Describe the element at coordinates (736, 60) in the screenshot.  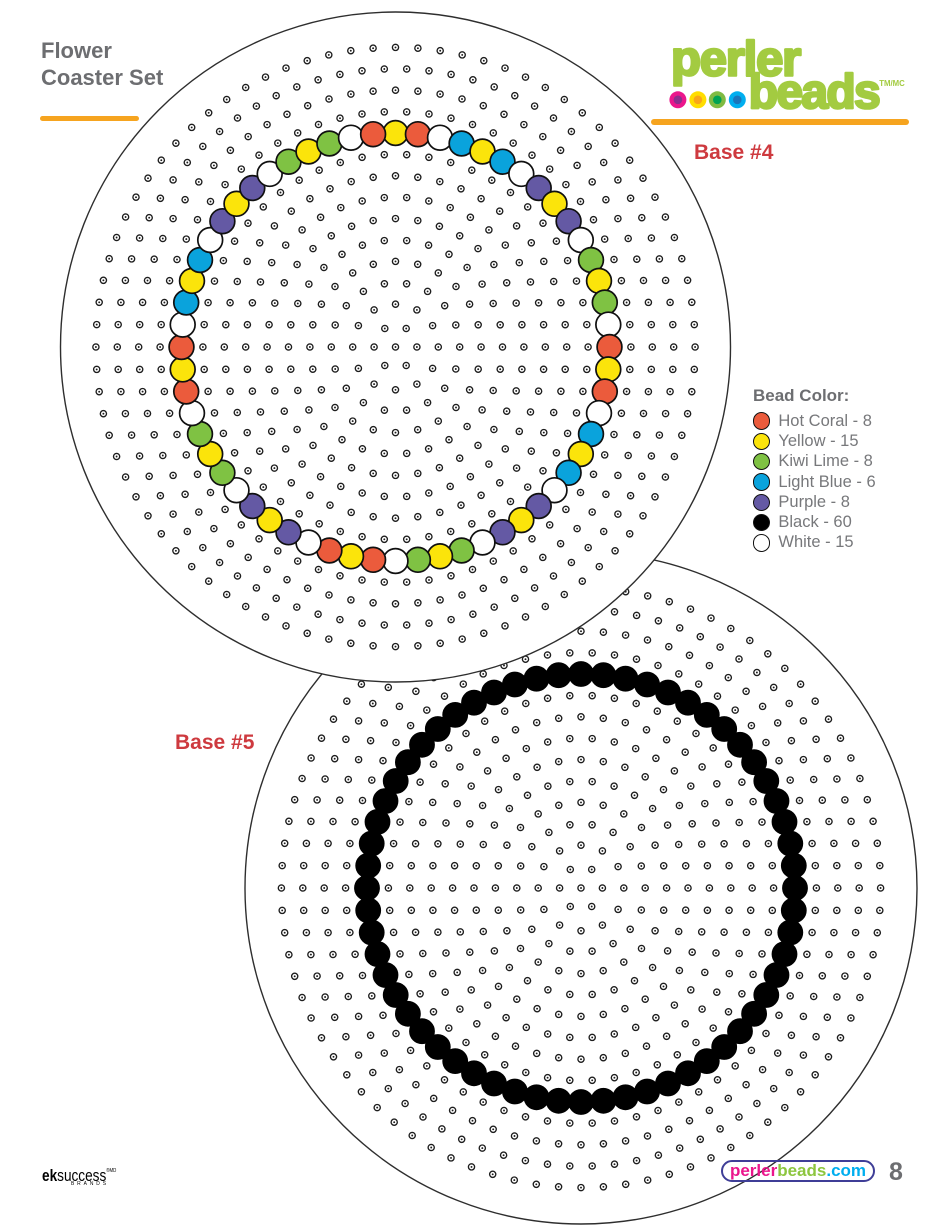
I see `svg-text: perler` at that location.